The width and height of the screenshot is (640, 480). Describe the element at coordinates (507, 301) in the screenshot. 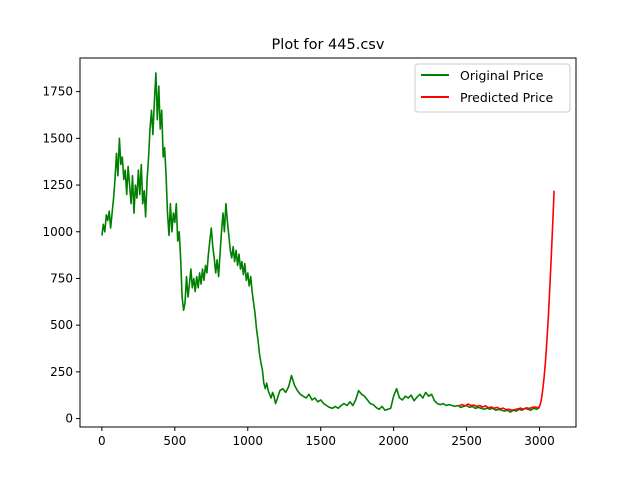

I see `series-line-predicted-price` at that location.